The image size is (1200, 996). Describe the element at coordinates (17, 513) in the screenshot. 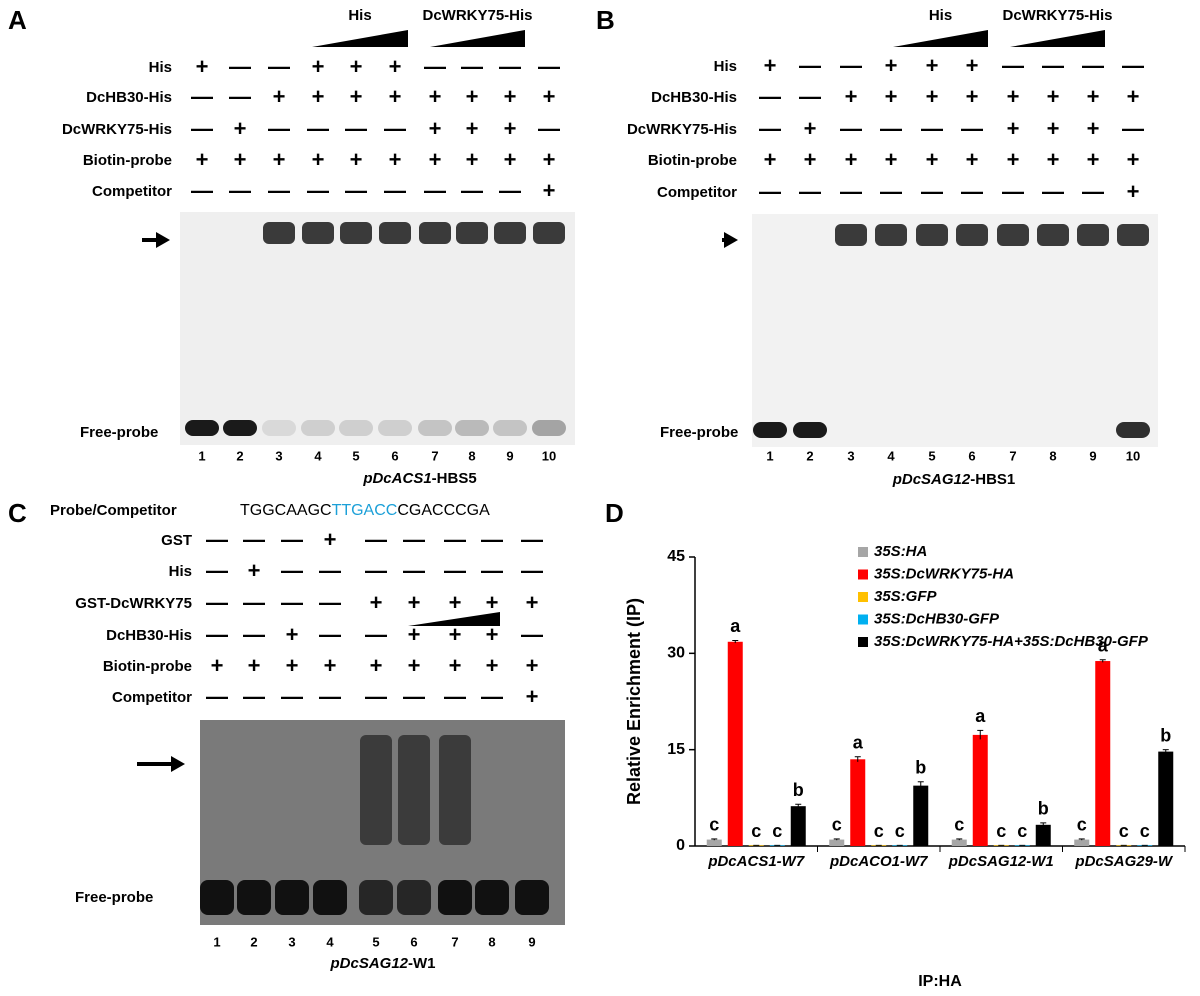

I see `panel-letter: C` at that location.